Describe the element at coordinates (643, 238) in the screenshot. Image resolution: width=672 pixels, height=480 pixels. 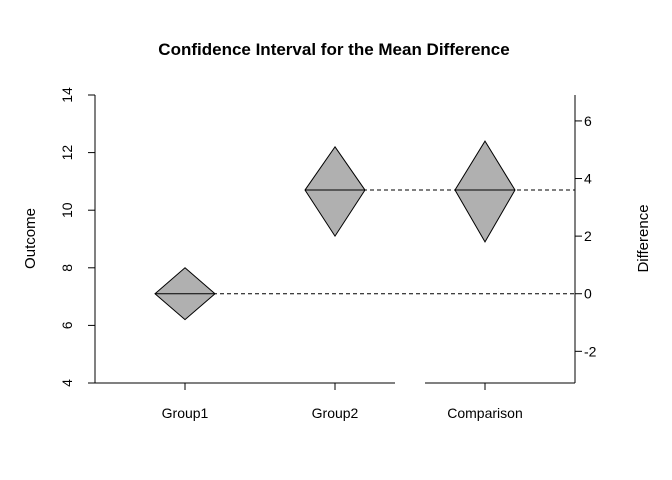
I see `right-axis-title: Difference` at that location.